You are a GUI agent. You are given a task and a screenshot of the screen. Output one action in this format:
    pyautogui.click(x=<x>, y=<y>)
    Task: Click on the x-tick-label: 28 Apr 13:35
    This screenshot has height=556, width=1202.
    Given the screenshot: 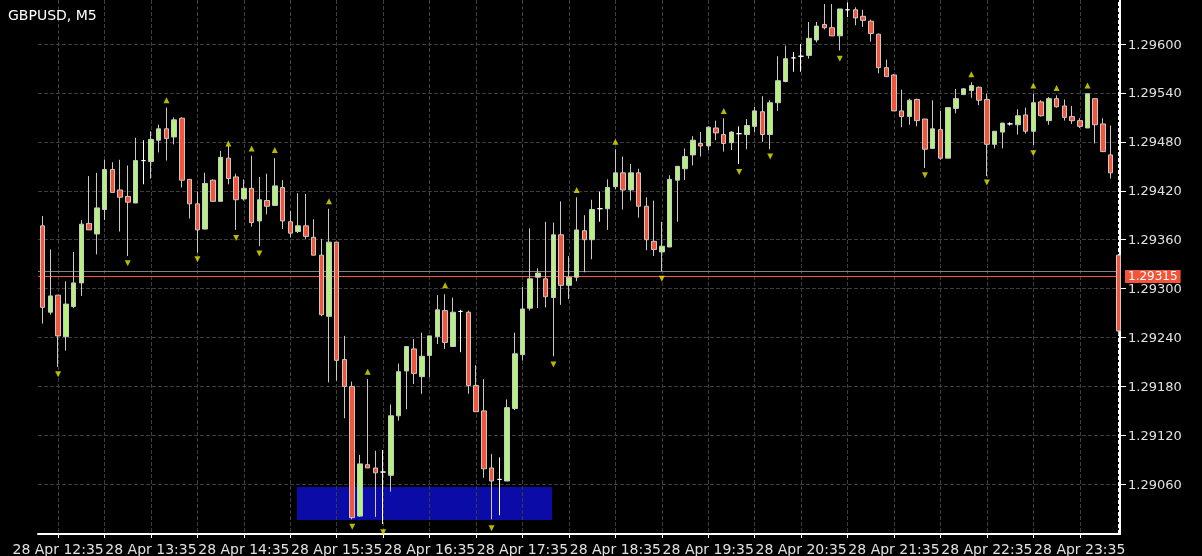 What is the action you would take?
    pyautogui.click(x=151, y=548)
    